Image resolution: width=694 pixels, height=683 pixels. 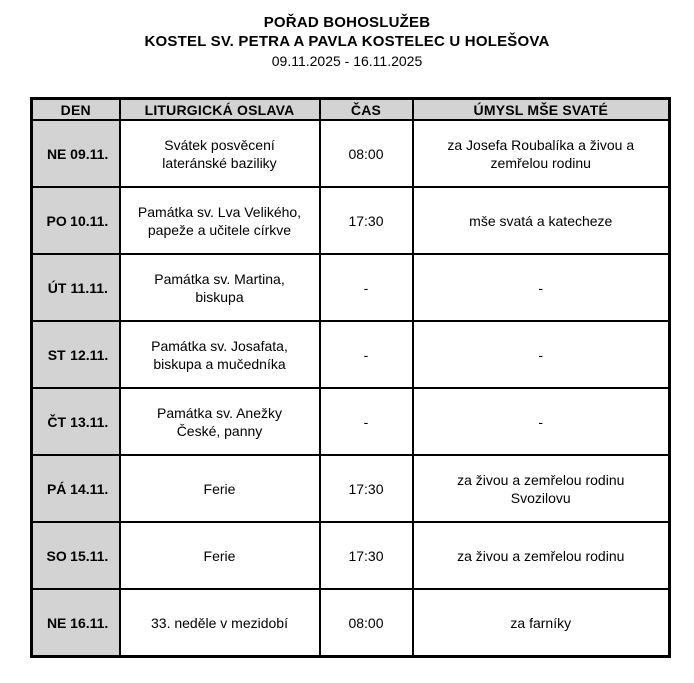 What do you see at coordinates (57, 287) in the screenshot?
I see `day-abbr: ÚT` at bounding box center [57, 287].